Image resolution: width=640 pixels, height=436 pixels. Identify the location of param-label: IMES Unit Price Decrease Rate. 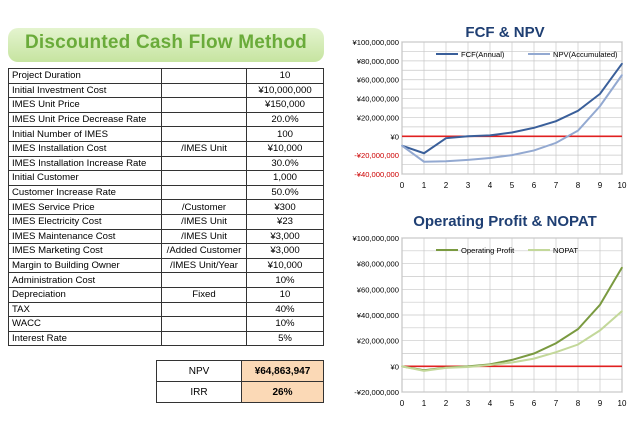
(85, 119).